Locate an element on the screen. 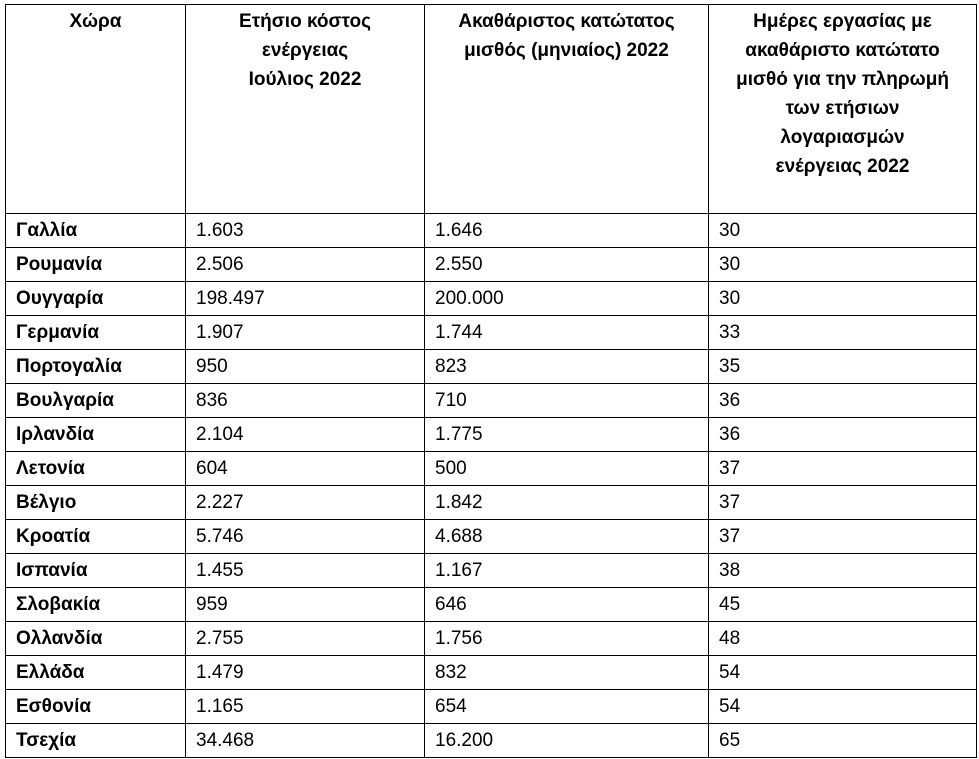  cell-annual-energy-cost: 2.755 is located at coordinates (305, 638).